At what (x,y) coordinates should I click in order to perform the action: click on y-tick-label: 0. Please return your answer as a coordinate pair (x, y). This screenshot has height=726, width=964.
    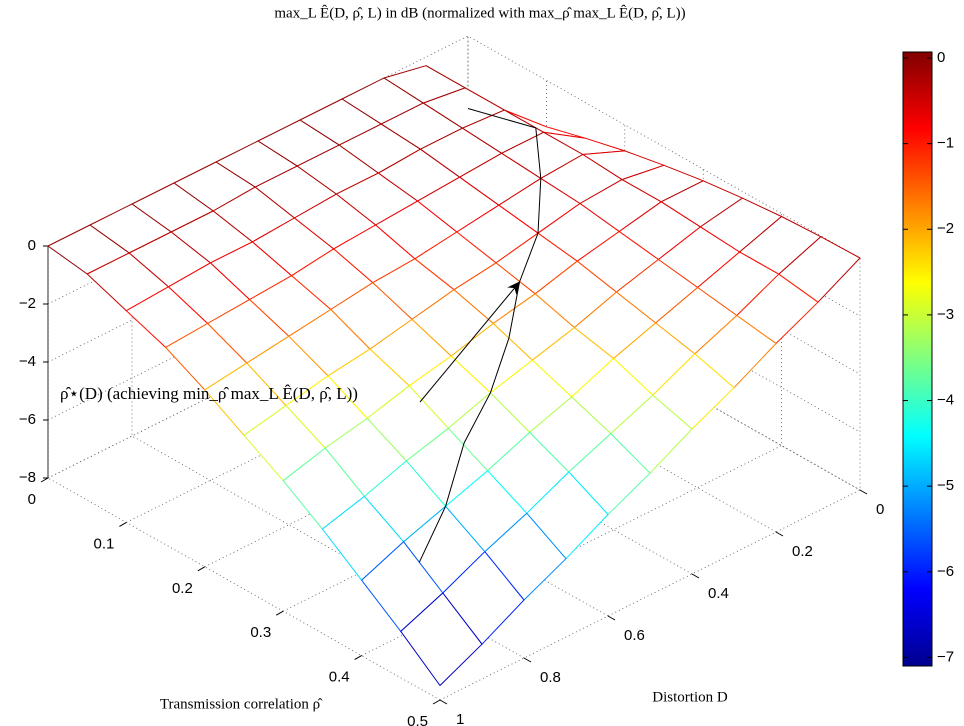
    Looking at the image, I should click on (880, 509).